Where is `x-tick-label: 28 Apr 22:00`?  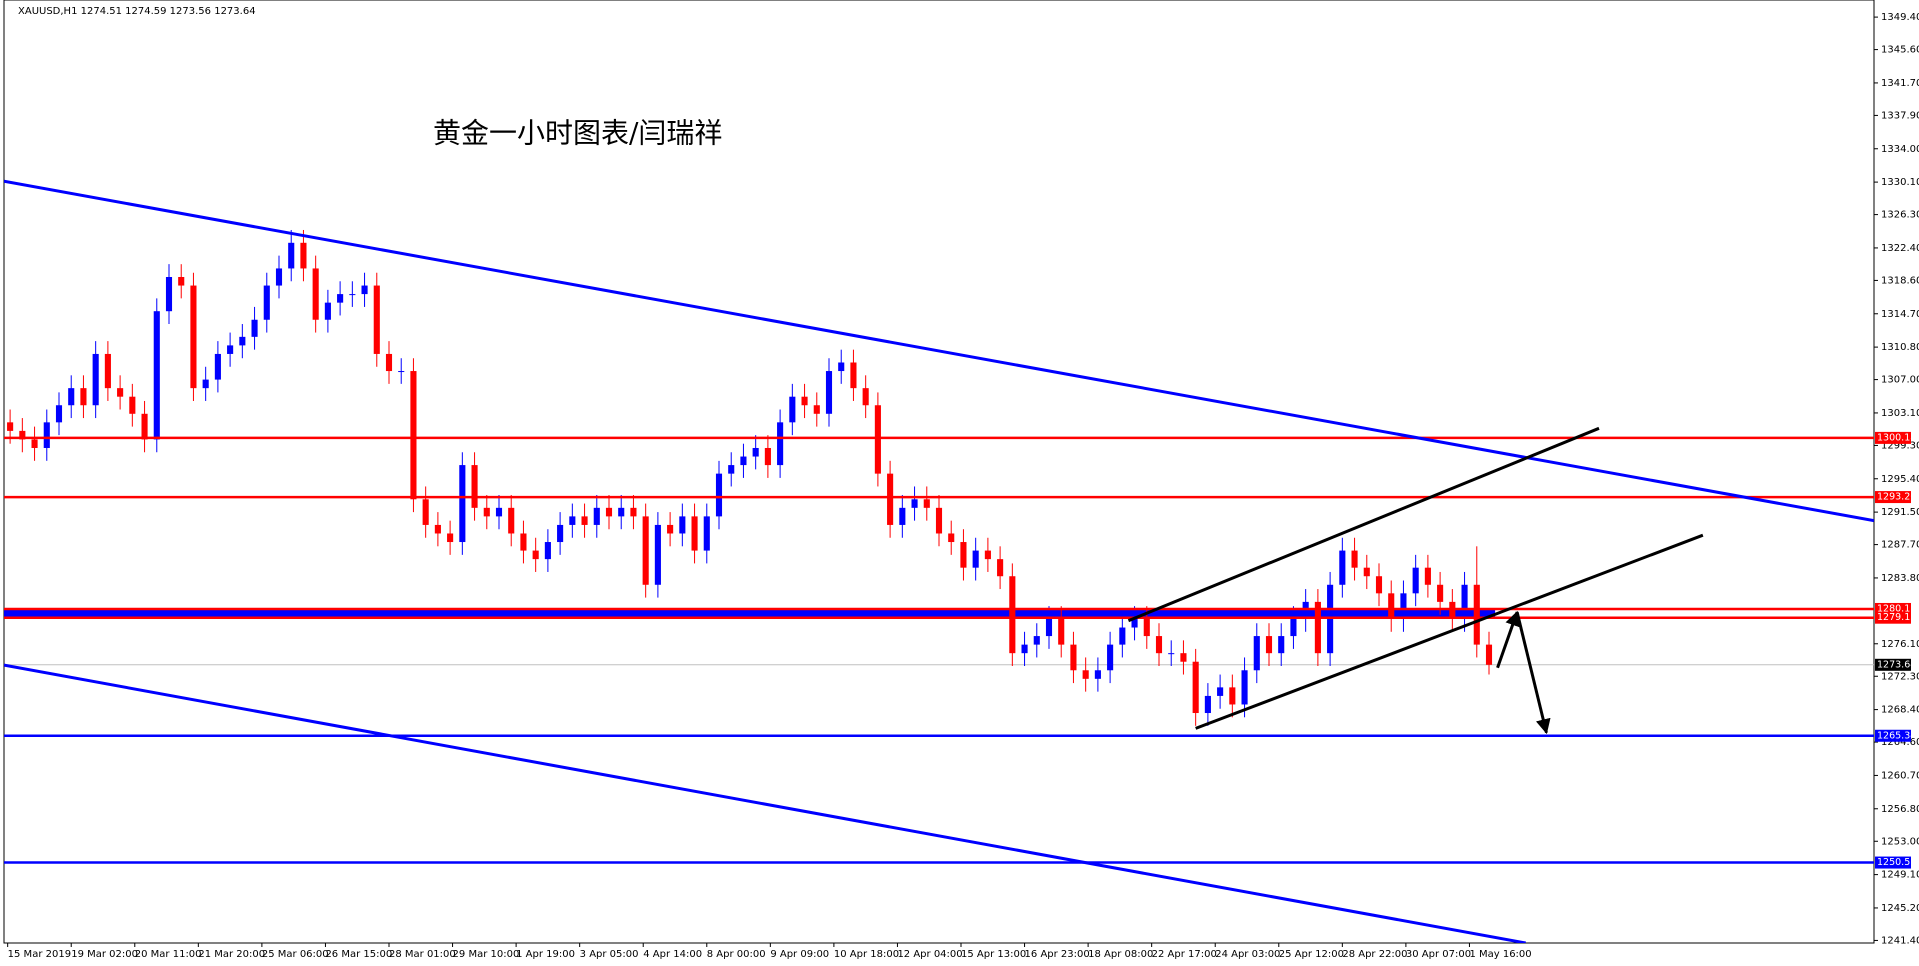
x-tick-label: 28 Apr 22:00 is located at coordinates (1374, 954).